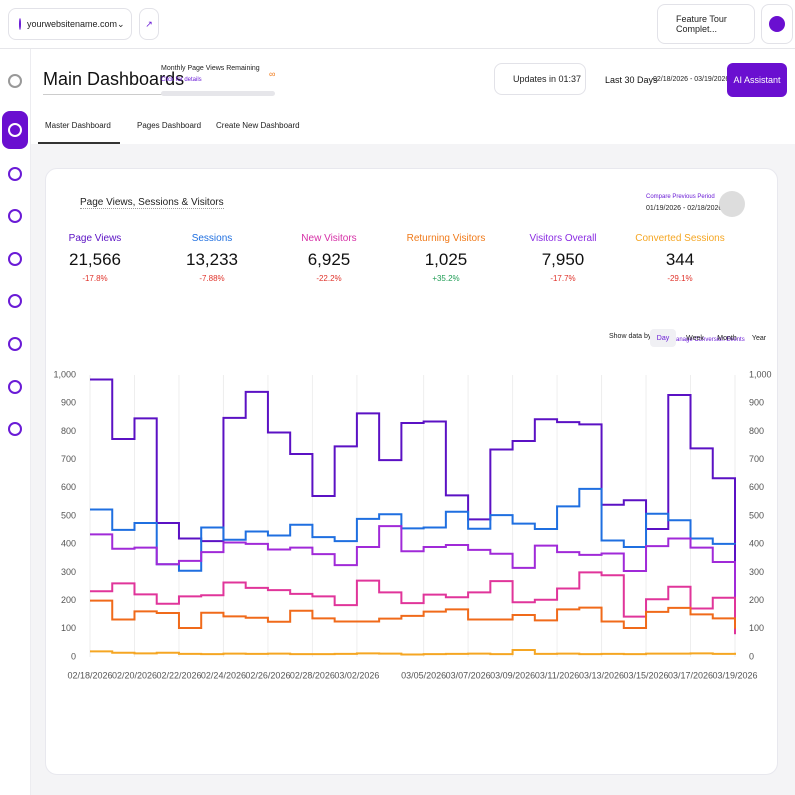 The width and height of the screenshot is (795, 795). What do you see at coordinates (446, 238) in the screenshot?
I see `metric-name: Returning Visitors` at bounding box center [446, 238].